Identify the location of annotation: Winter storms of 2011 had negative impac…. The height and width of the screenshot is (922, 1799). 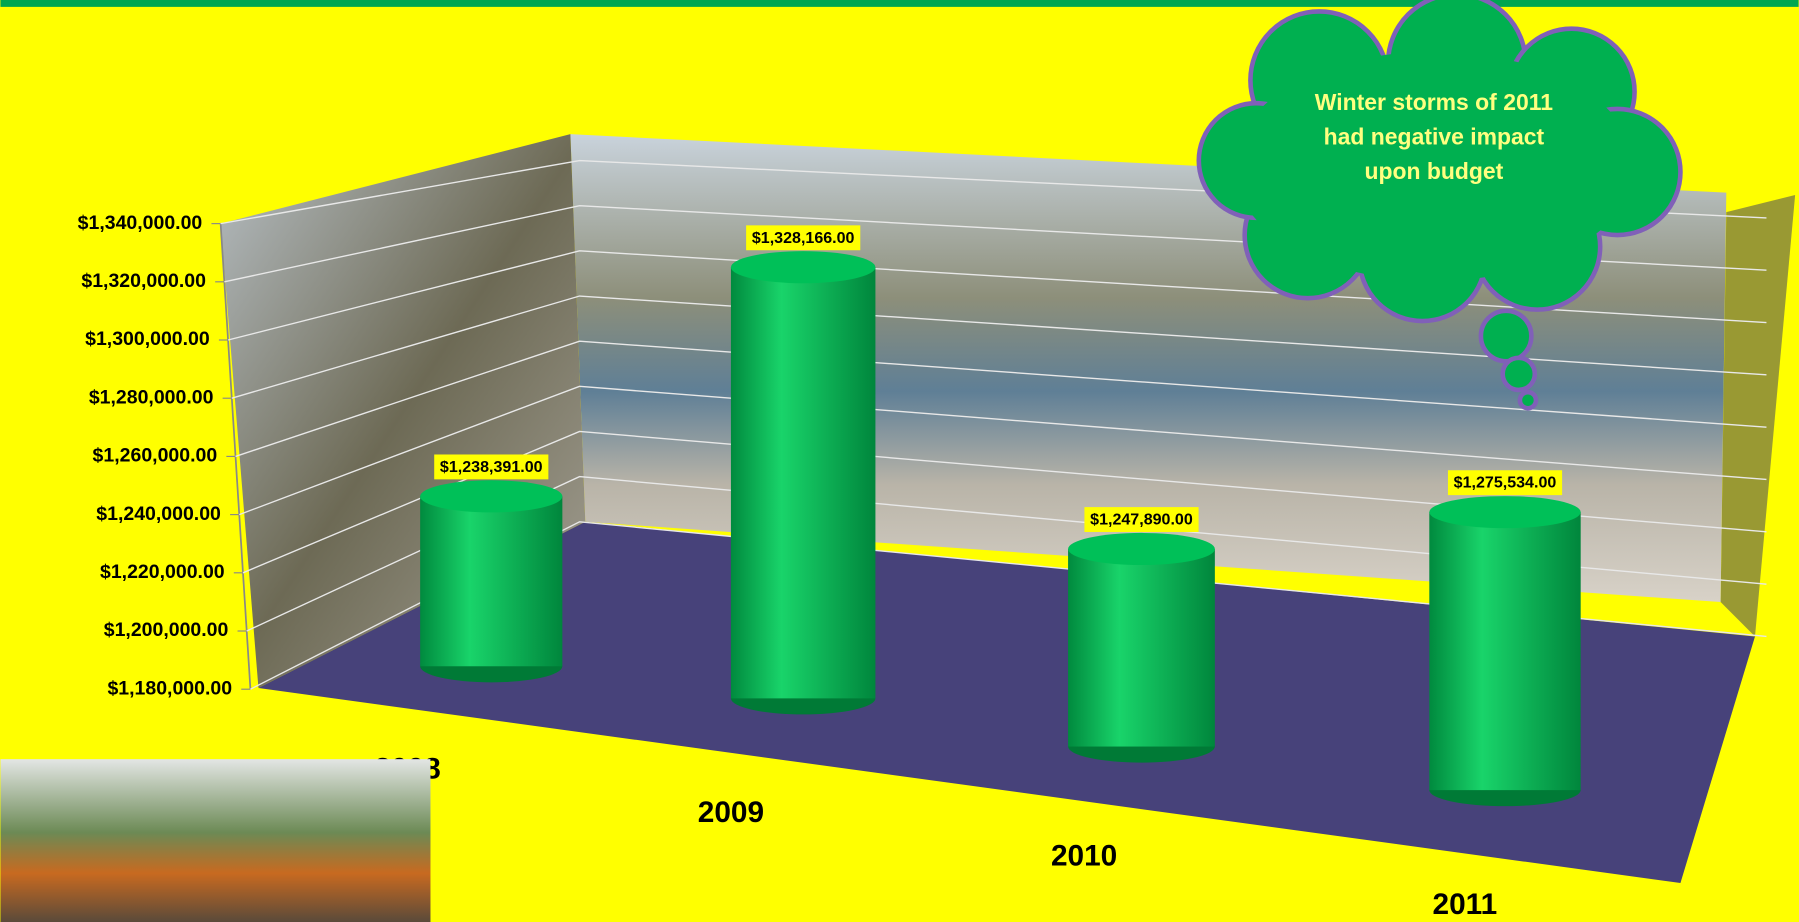
(1433, 137).